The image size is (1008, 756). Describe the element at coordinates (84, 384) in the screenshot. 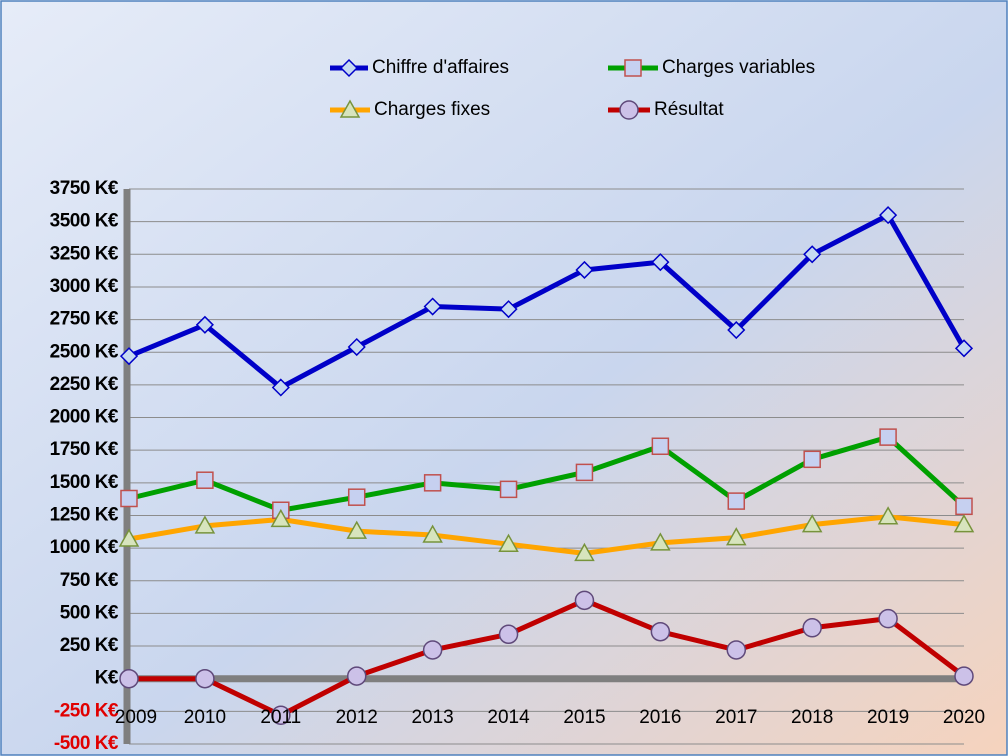

I see `y-tick-label: 2250 K€` at that location.